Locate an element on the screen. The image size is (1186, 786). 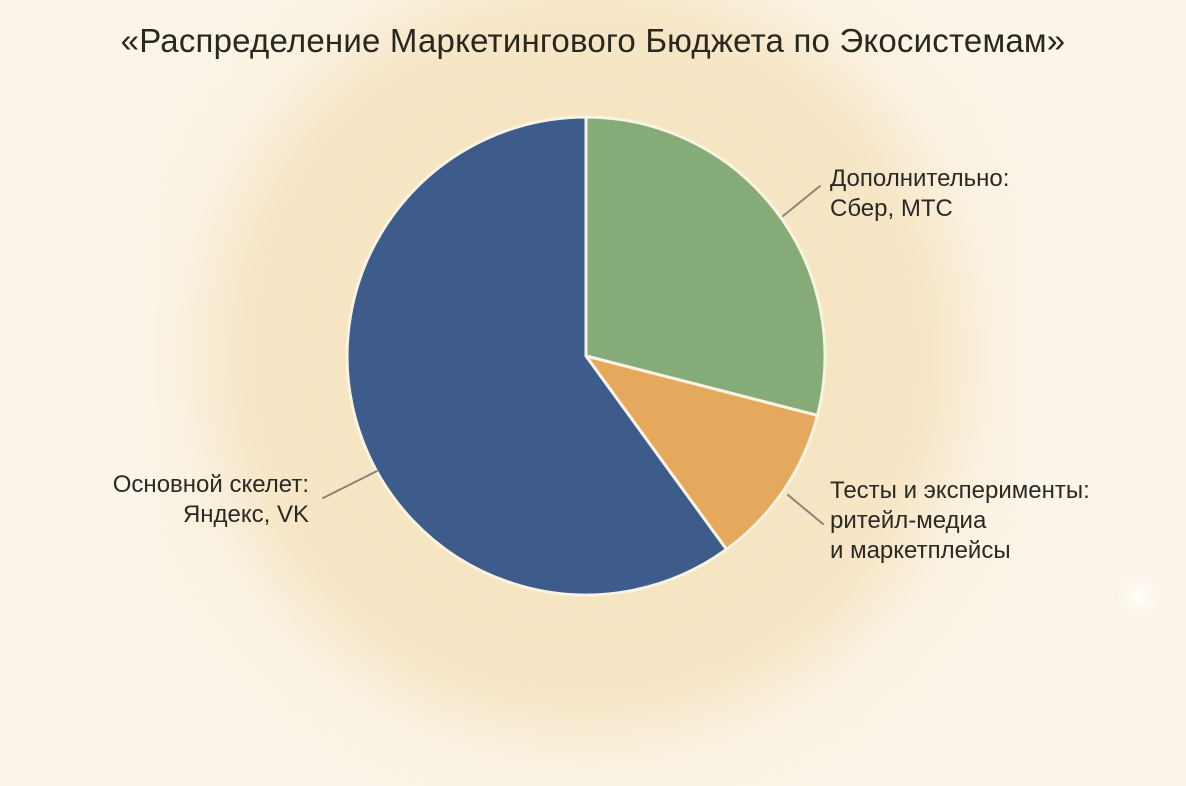
label-slice-main: Основной скелет: Яндекс, VK is located at coordinates (211, 500).